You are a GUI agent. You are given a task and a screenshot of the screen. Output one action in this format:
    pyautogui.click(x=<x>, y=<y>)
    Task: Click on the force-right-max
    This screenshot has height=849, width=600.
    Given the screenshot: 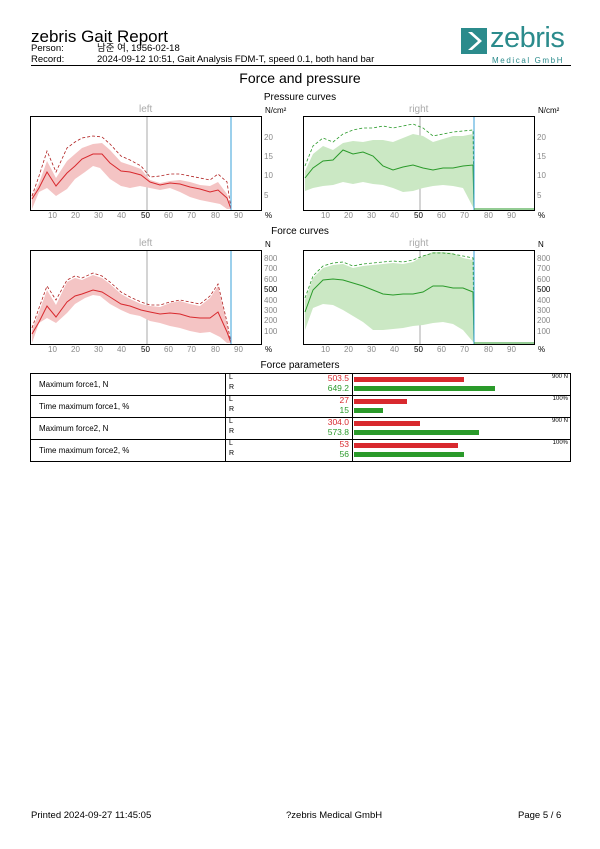 What is the action you would take?
    pyautogui.click(x=389, y=298)
    